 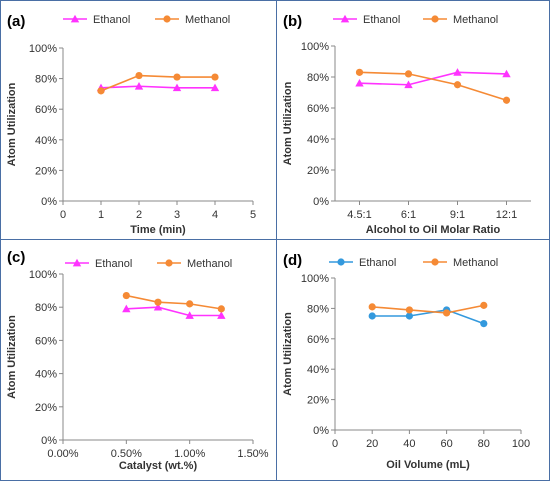 What do you see at coordinates (16, 257) in the screenshot?
I see `panel-label-c: (c)` at bounding box center [16, 257].